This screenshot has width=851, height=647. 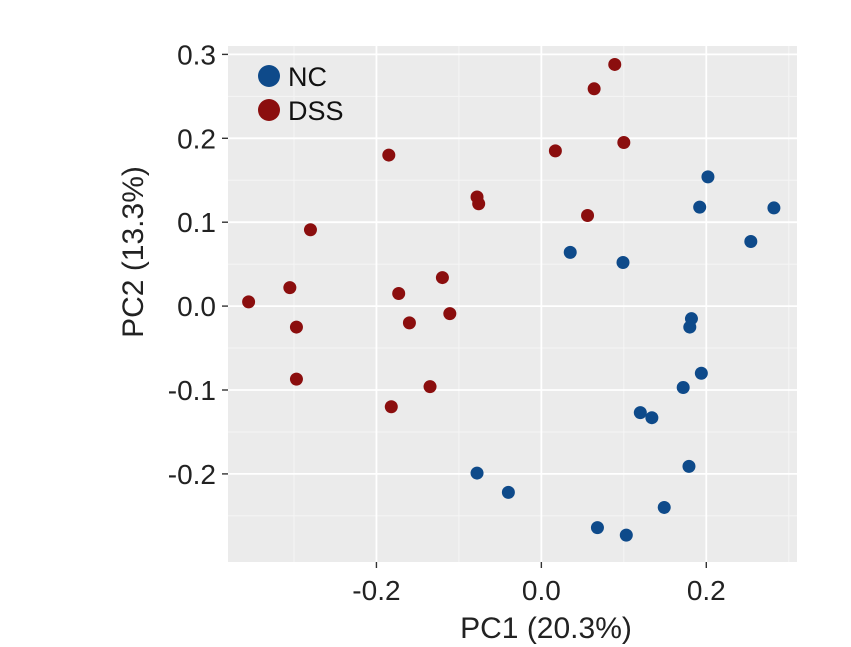 What do you see at coordinates (301, 94) in the screenshot?
I see `legend: NC DSS` at bounding box center [301, 94].